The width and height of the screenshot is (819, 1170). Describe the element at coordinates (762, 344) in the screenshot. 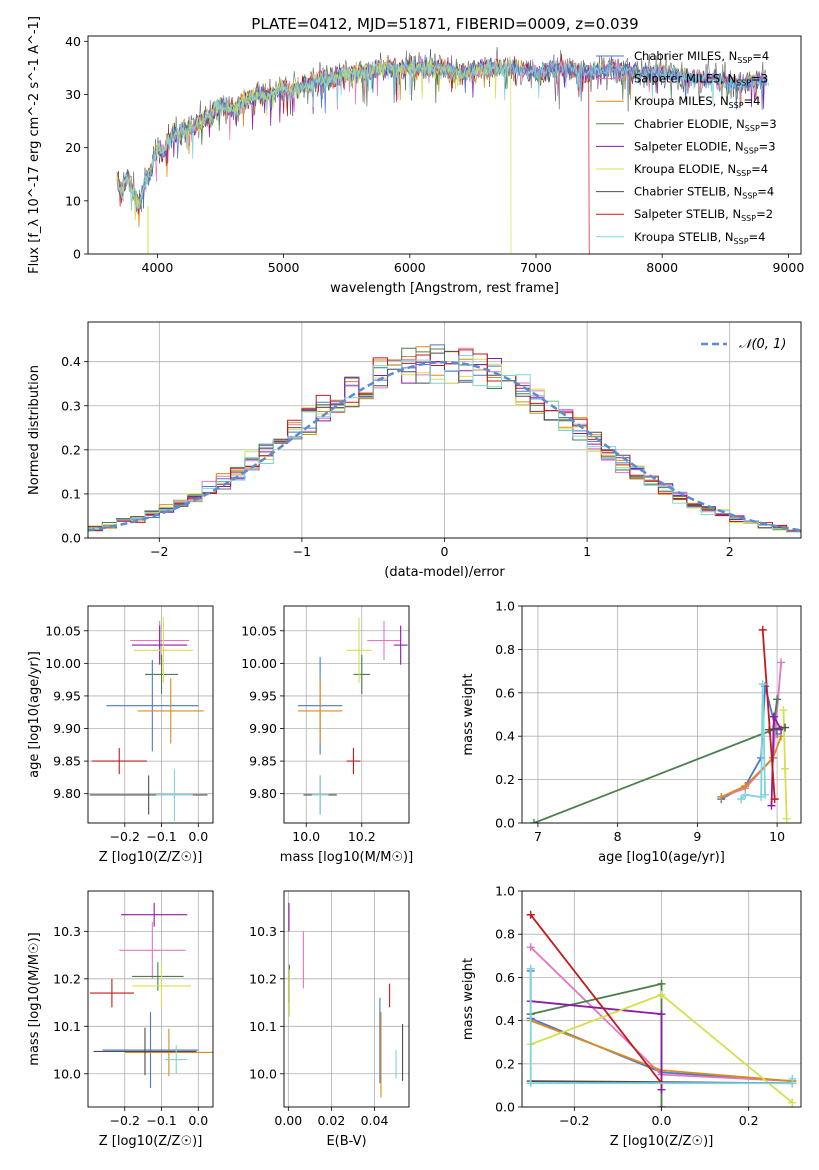

I see `legend-label: 𝒩(0, 1)` at that location.